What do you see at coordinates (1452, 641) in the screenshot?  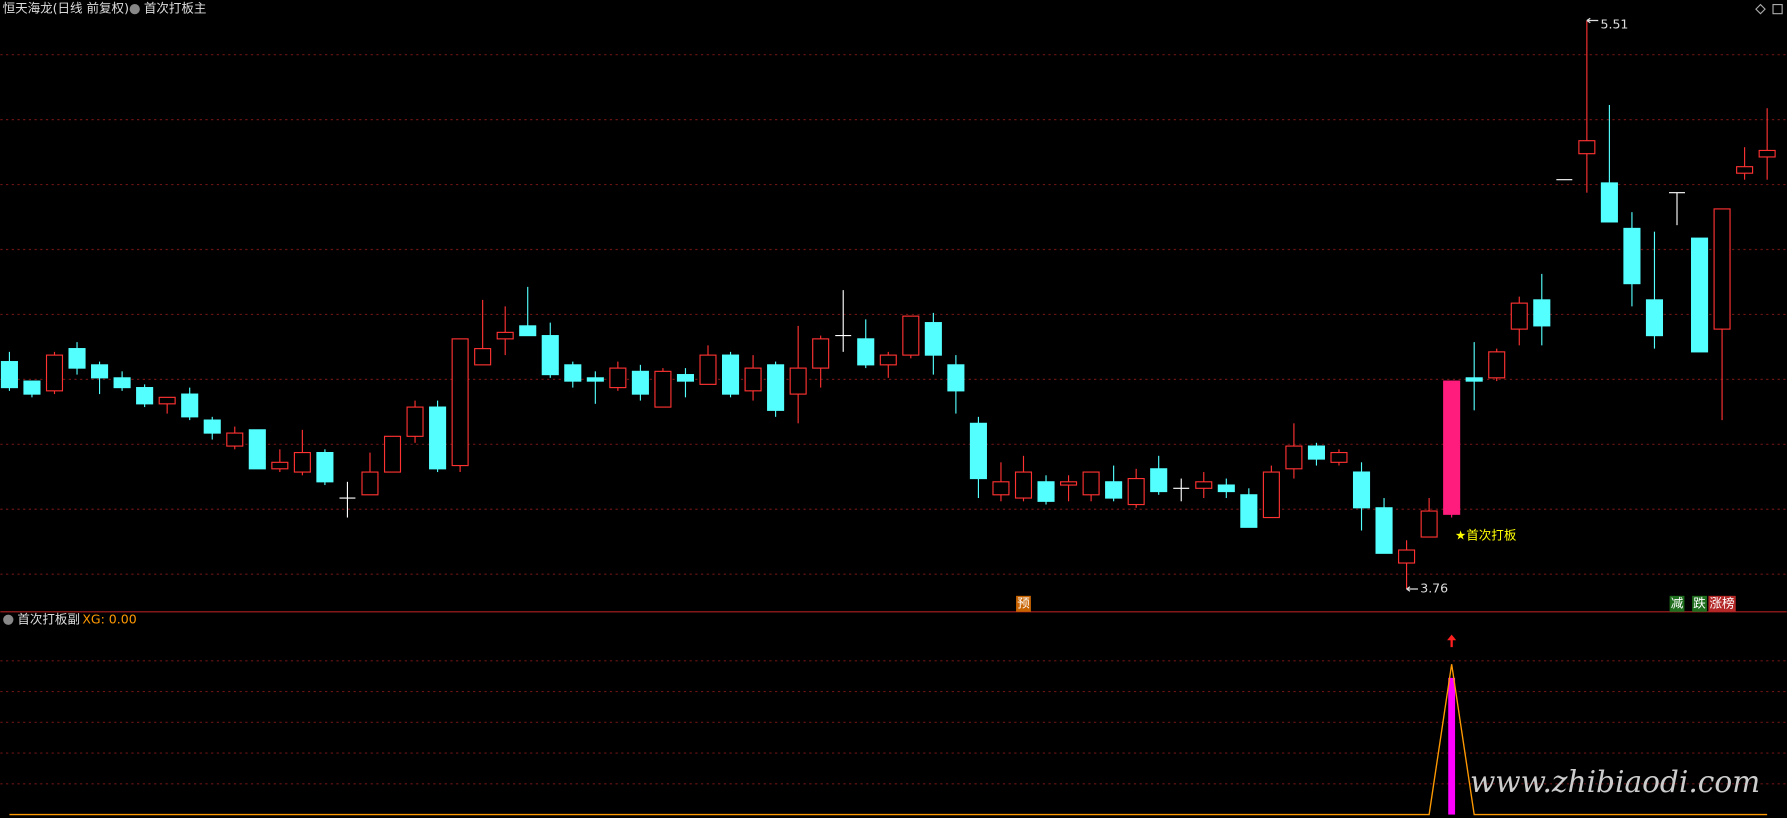 I see `signal-arrow` at bounding box center [1452, 641].